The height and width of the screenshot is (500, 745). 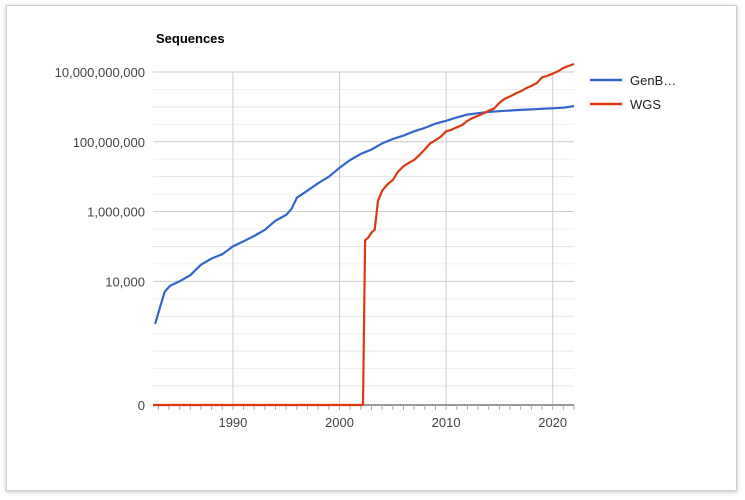 What do you see at coordinates (645, 104) in the screenshot?
I see `legend-label: WGS` at bounding box center [645, 104].